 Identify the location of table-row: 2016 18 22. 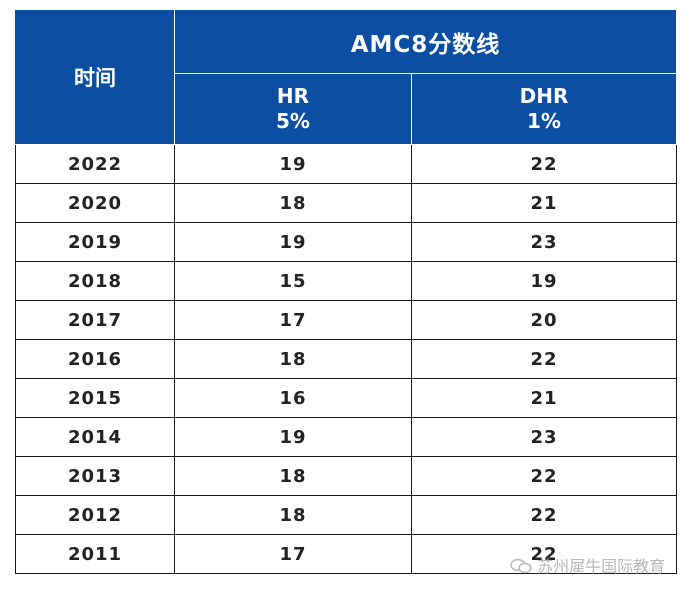
(346, 359).